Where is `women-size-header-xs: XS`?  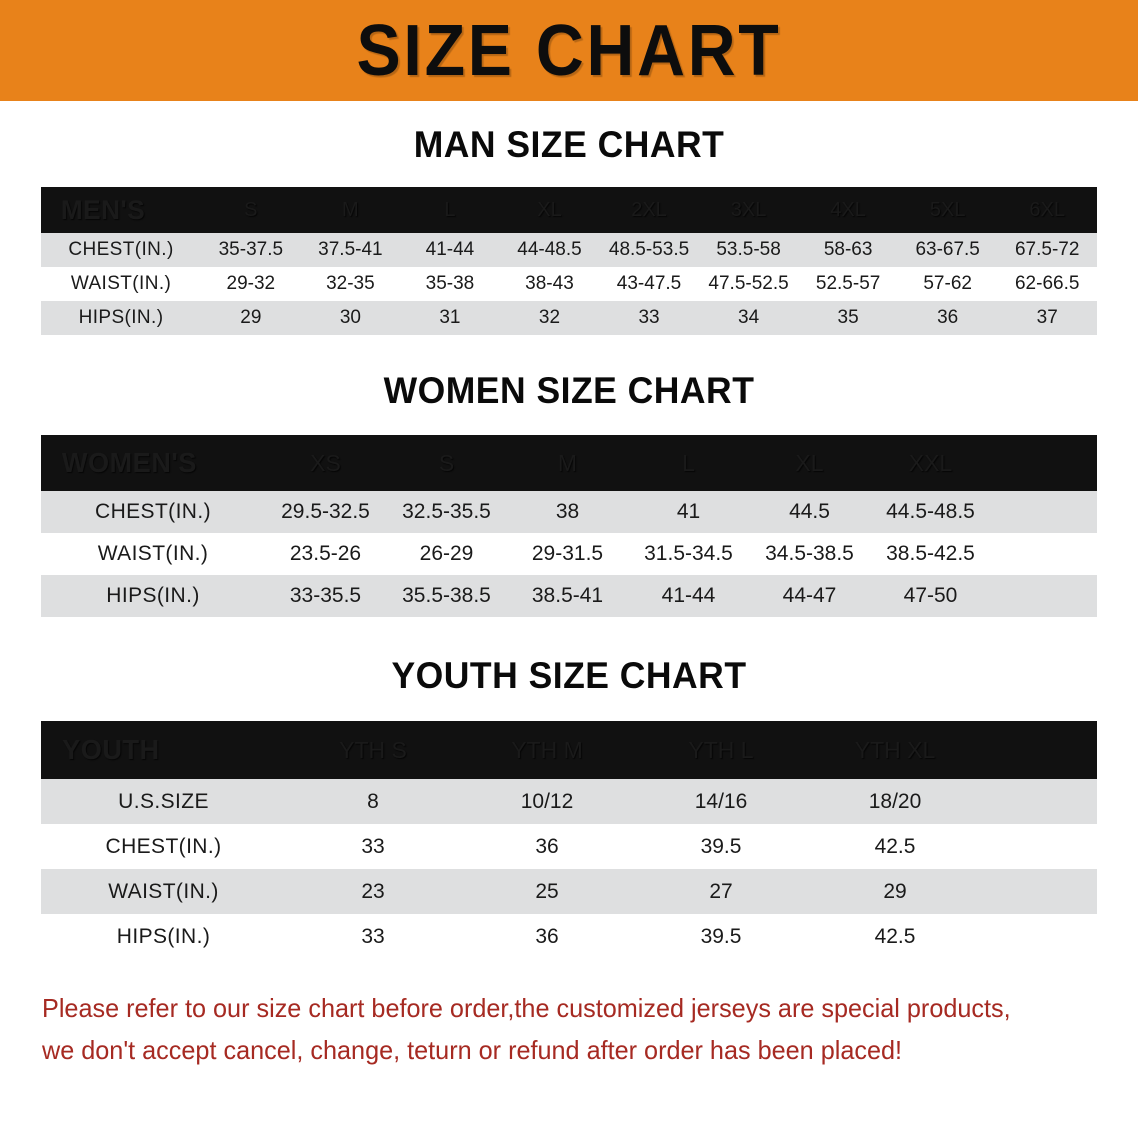 women-size-header-xs: XS is located at coordinates (325, 462).